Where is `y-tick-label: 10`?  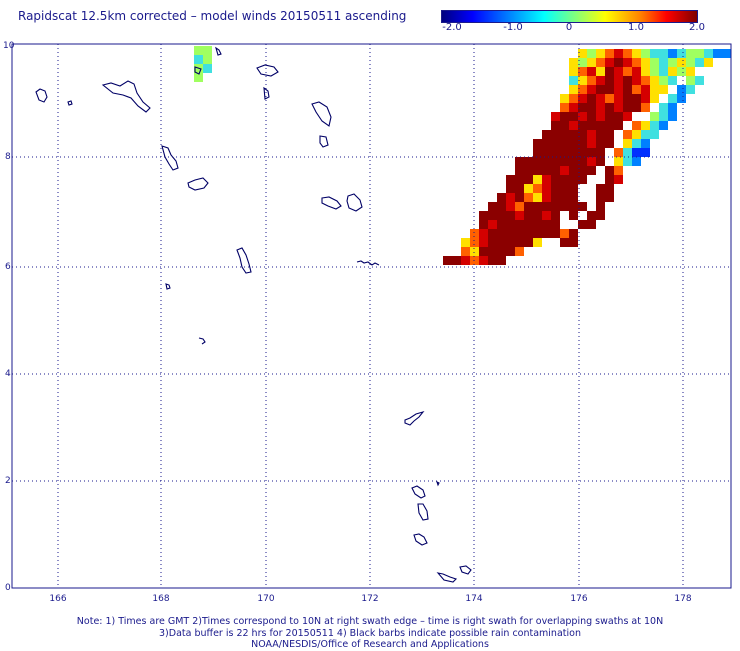
y-tick-label: 10 is located at coordinates (9, 46).